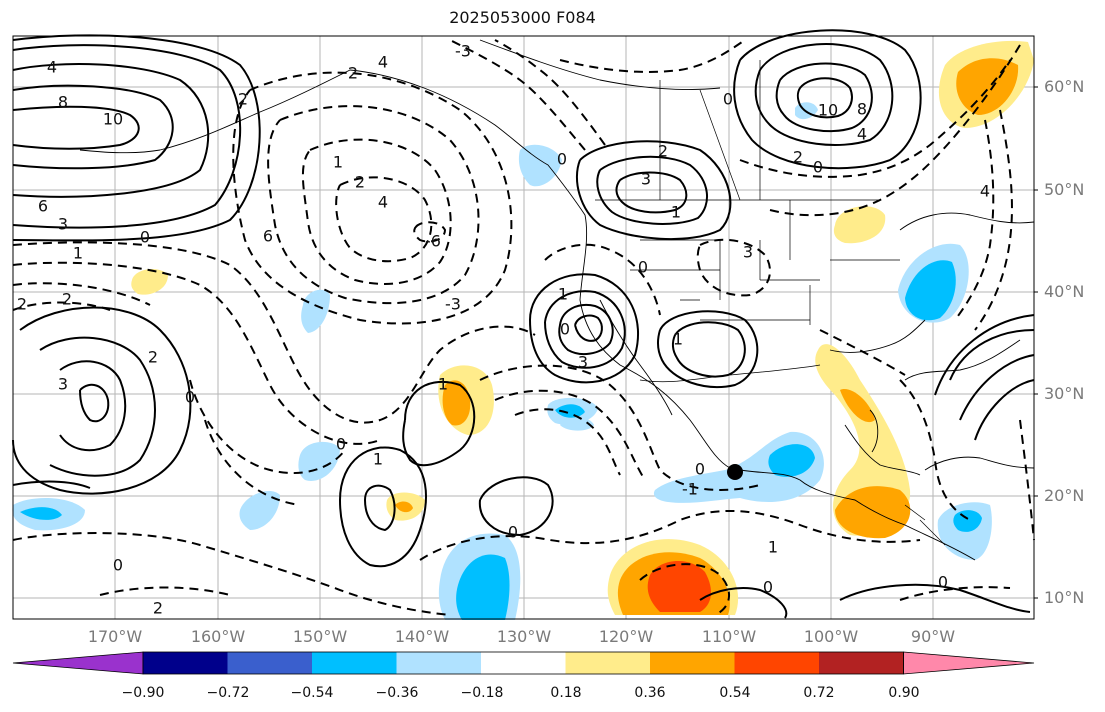 The width and height of the screenshot is (1105, 712). Describe the element at coordinates (650, 693) in the screenshot. I see `colorbar-tick-label: 0.36` at that location.